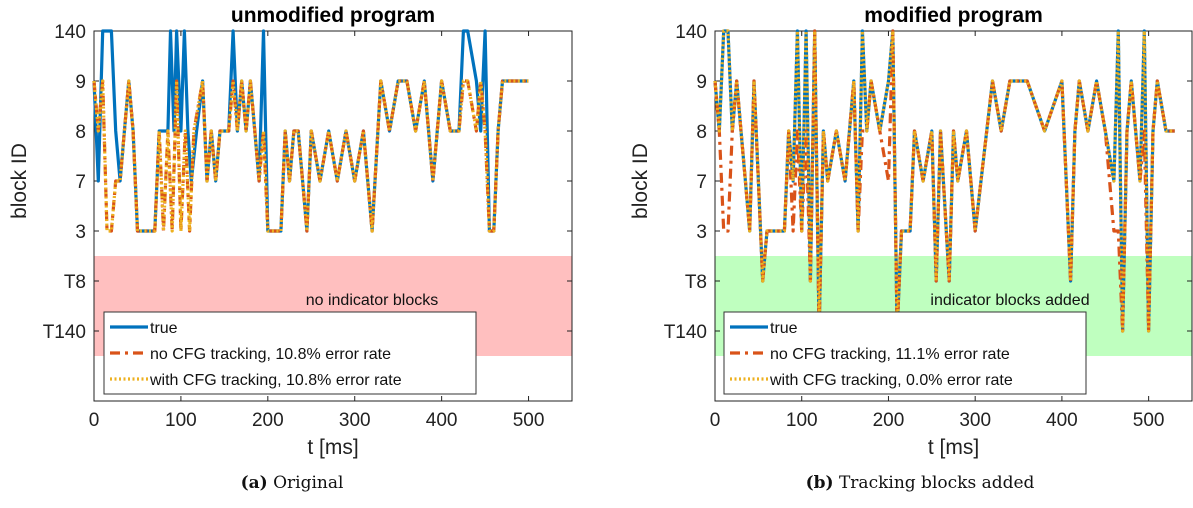 The width and height of the screenshot is (1193, 508). I want to click on caption-text: Original, so click(306, 483).